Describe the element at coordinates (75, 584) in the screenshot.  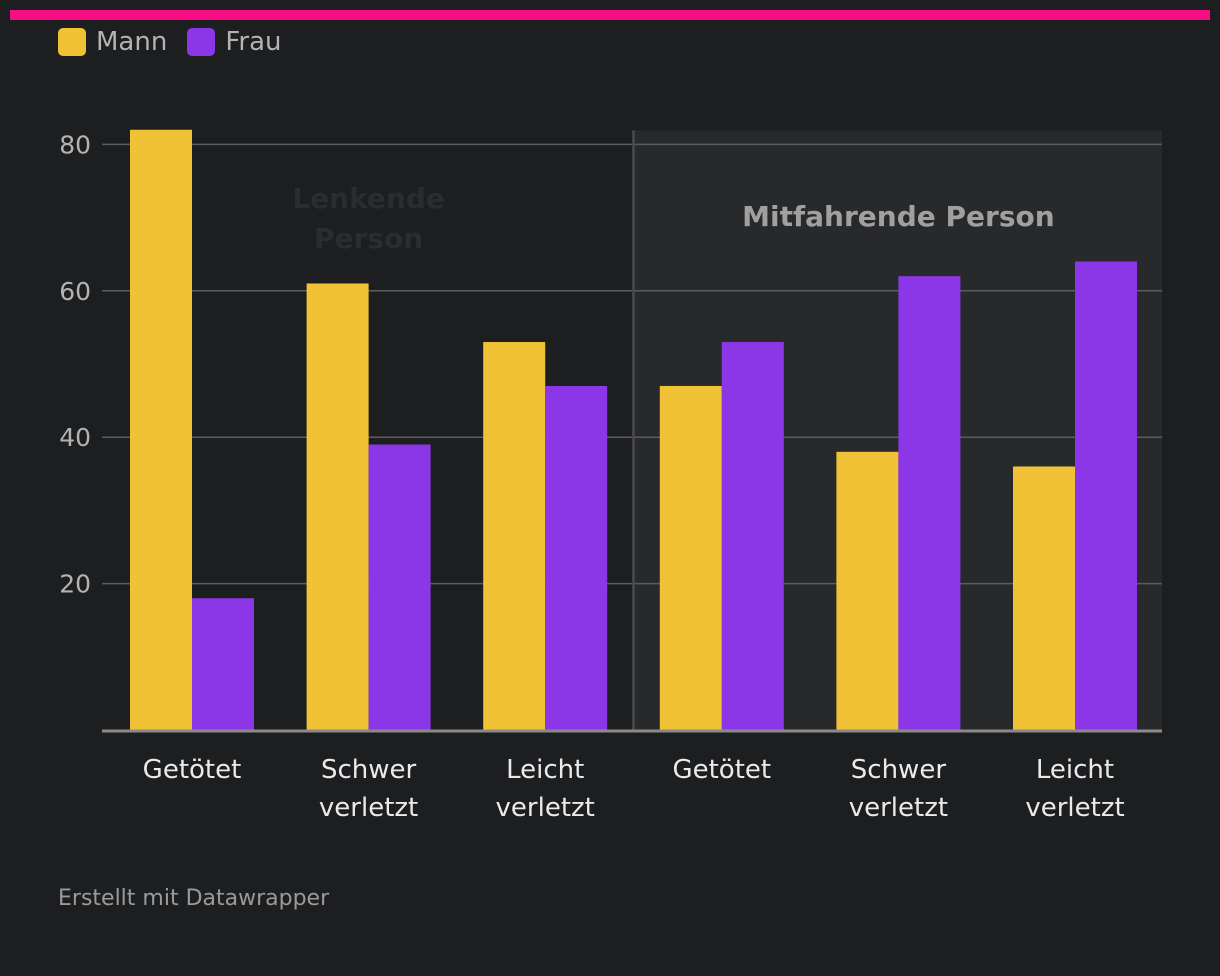
I see `y-tick-label-20: 20` at that location.